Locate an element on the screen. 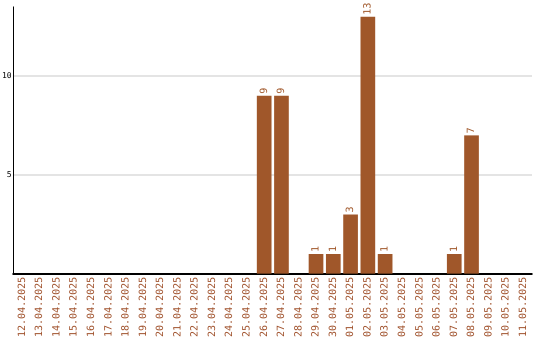 Image resolution: width=540 pixels, height=340 pixels. x-tick-label: 02.05.2025 is located at coordinates (368, 307).